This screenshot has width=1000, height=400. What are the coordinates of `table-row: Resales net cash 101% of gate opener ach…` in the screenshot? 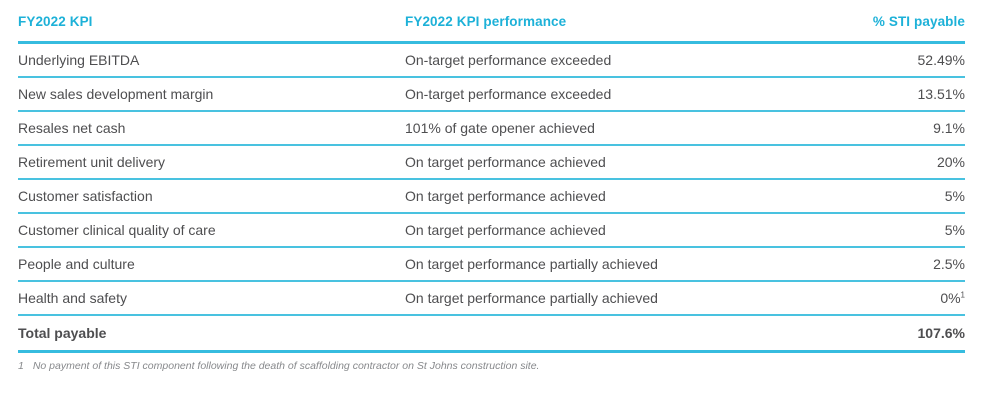 It's located at (491, 128).